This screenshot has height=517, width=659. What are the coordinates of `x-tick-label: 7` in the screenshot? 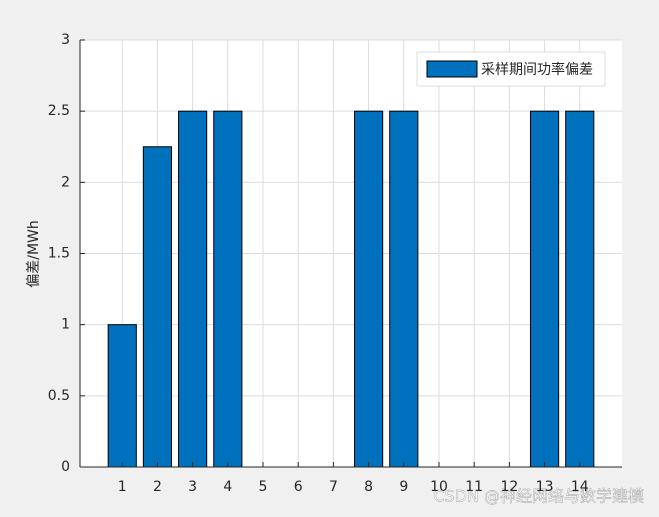 It's located at (333, 487).